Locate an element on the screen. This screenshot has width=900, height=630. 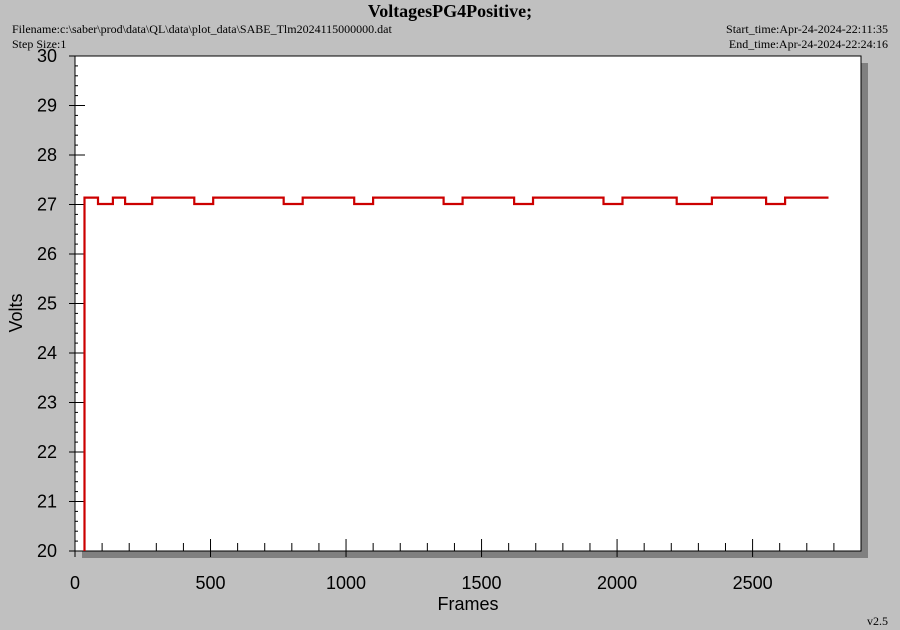
end-time-text: End_time:Apr-24-2024-22:24:16 is located at coordinates (808, 44).